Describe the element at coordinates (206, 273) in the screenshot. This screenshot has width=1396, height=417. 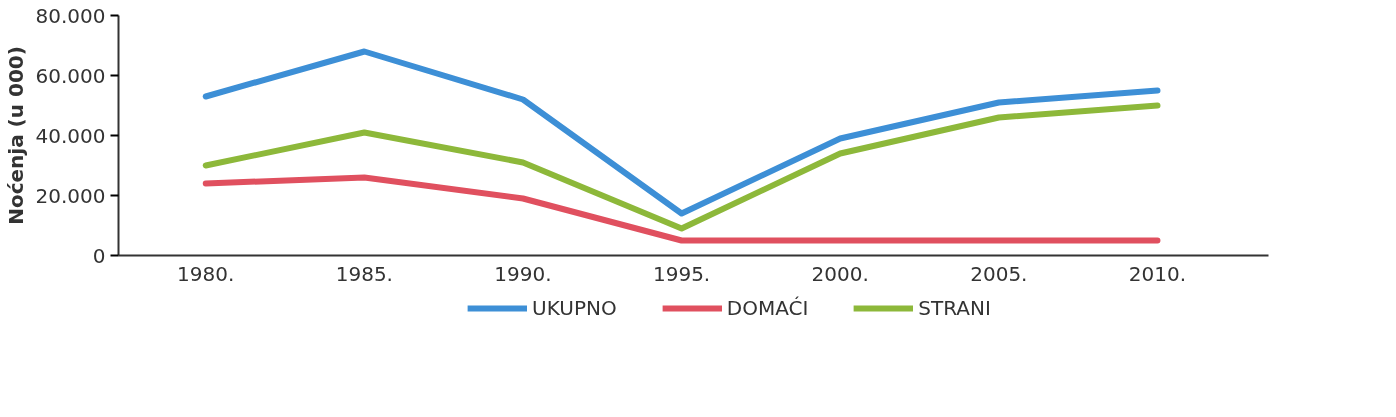
I see `x-tick-label: 1980.` at that location.